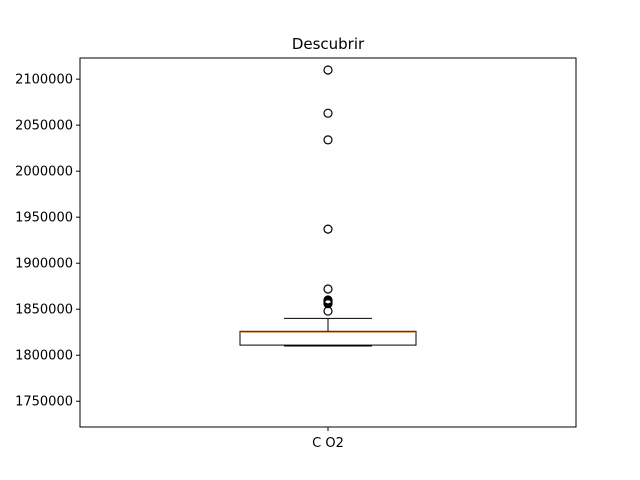 Image resolution: width=640 pixels, height=480 pixels. I want to click on box-iqr, so click(328, 338).